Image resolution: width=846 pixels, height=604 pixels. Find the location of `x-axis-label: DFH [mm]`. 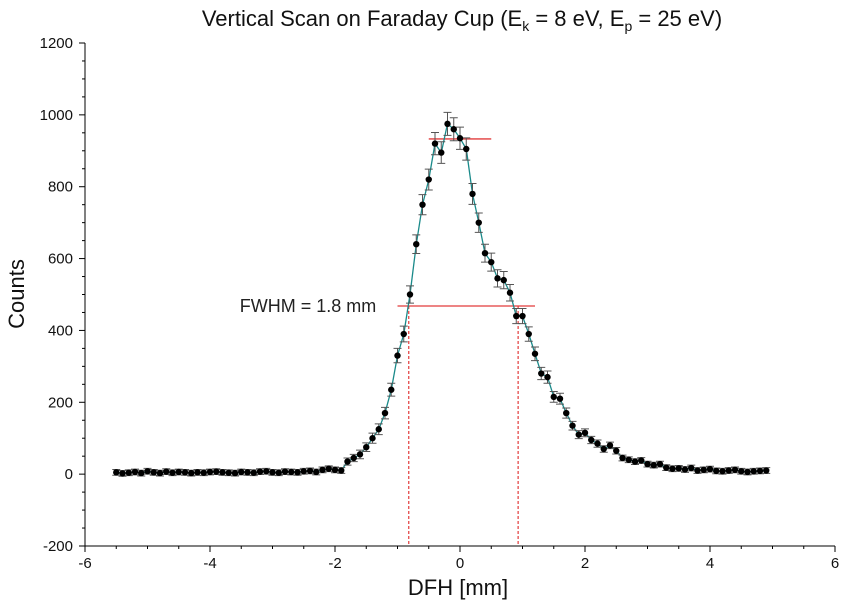

x-axis-label: DFH [mm] is located at coordinates (458, 587).